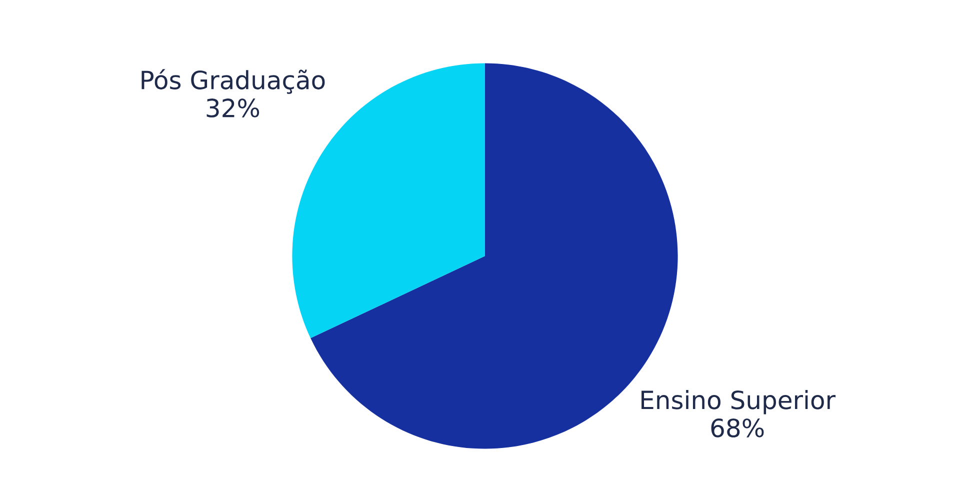  I want to click on slice-label: Pós Graduação, so click(233, 81).